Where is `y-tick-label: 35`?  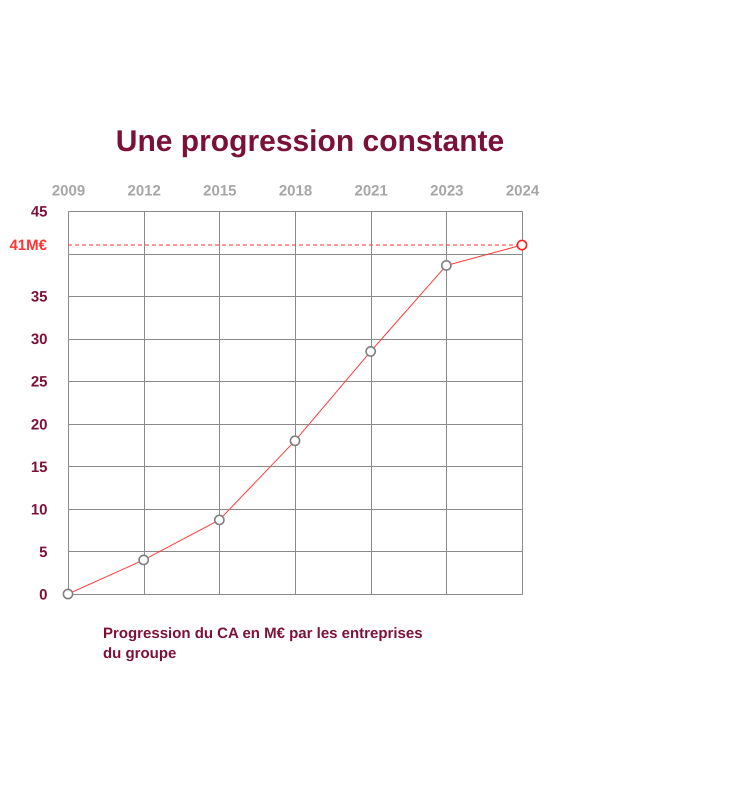
y-tick-label: 35 is located at coordinates (39, 297).